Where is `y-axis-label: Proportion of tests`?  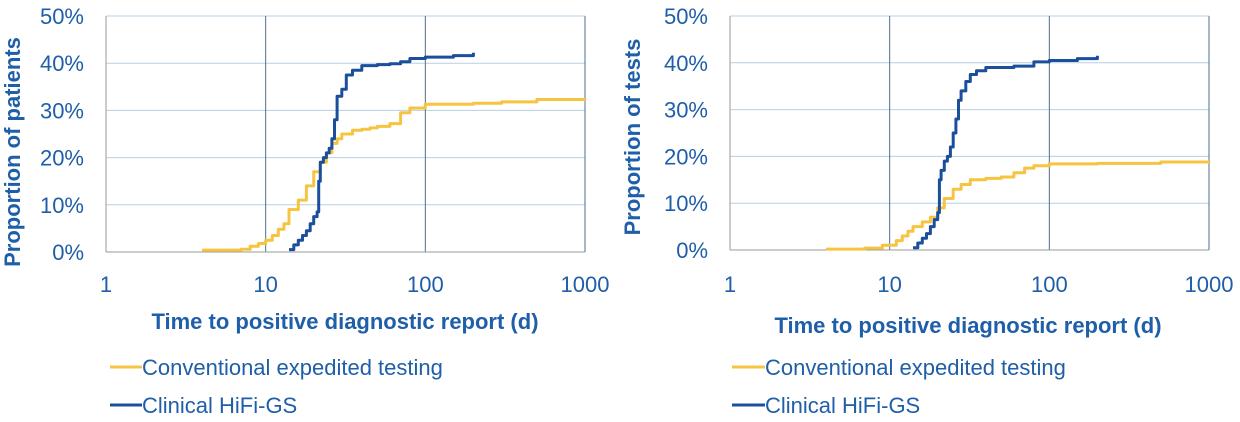
y-axis-label: Proportion of tests is located at coordinates (632, 137).